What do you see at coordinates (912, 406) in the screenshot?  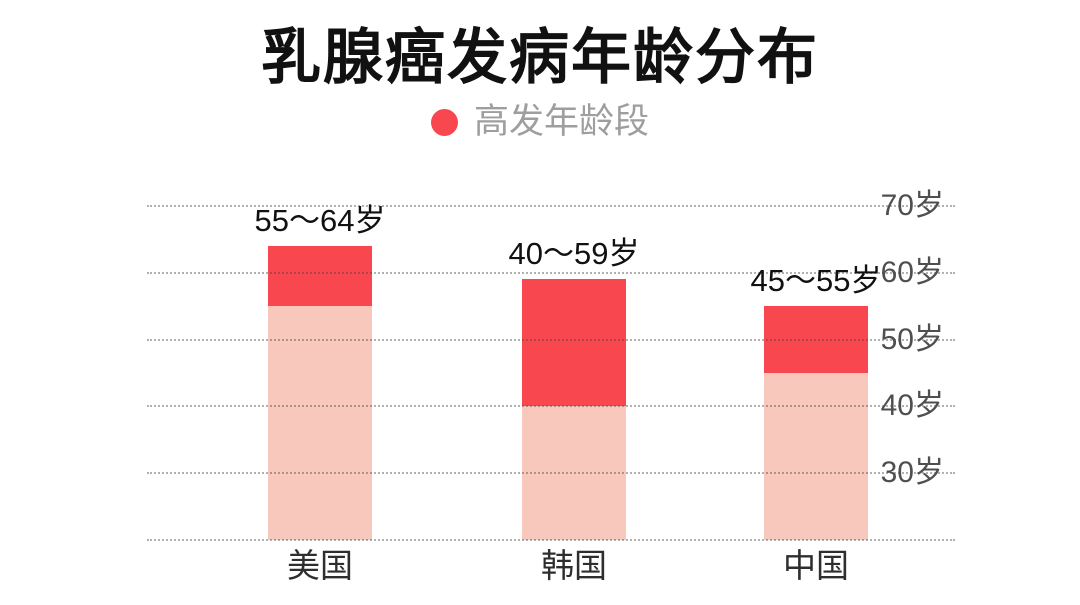 I see `y-tick-label: 40岁` at bounding box center [912, 406].